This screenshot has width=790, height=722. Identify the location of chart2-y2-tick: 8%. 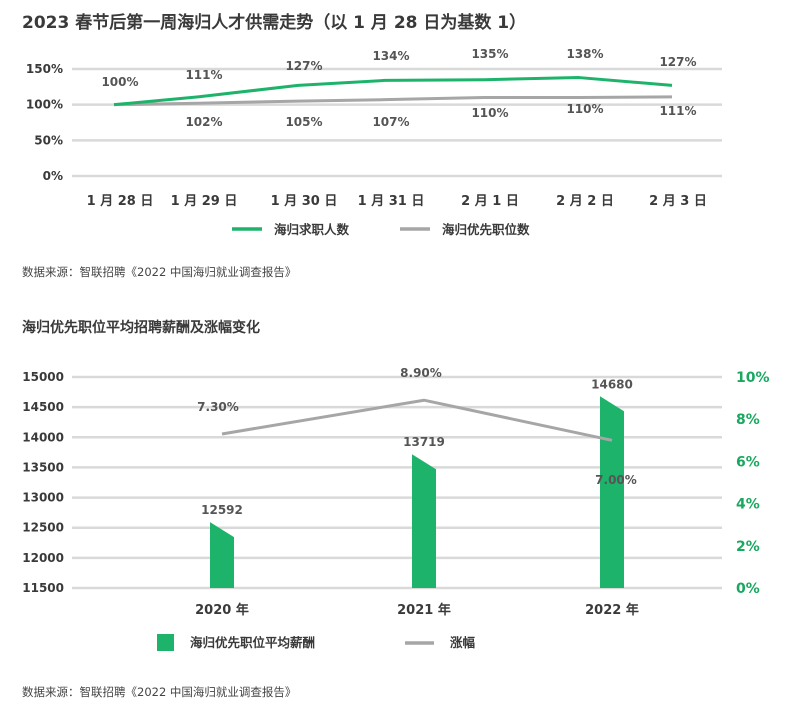
(748, 420).